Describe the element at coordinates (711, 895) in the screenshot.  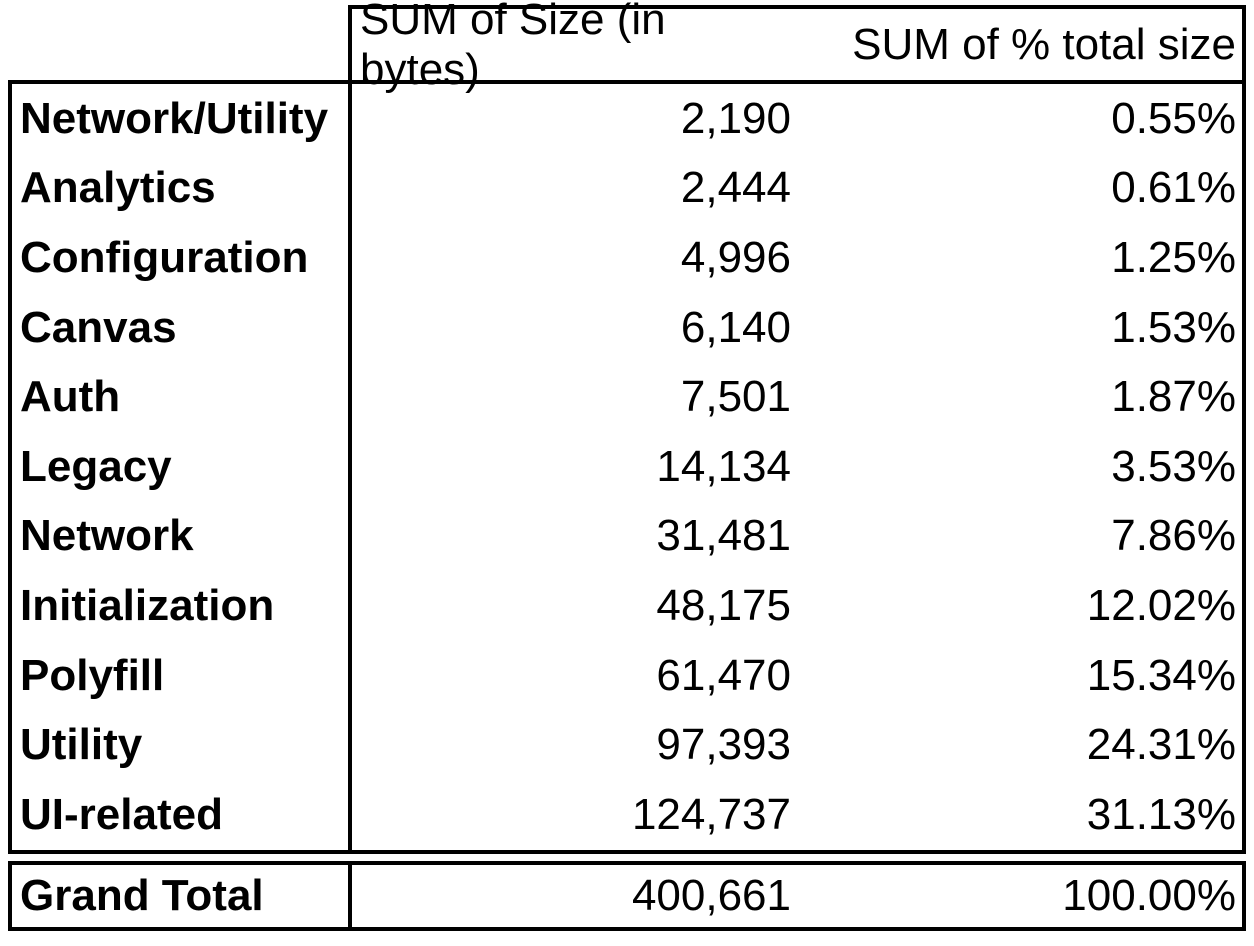
I see `grand-total-bytes-value: 400,661` at that location.